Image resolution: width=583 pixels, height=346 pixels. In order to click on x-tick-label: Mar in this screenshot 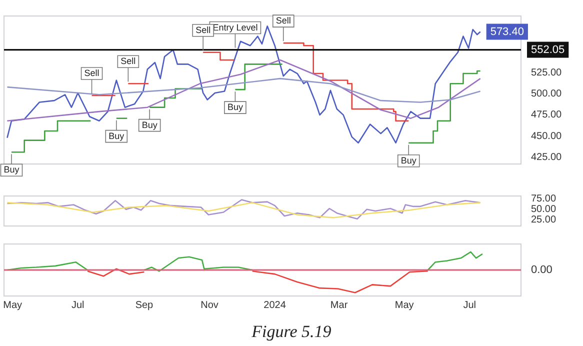, I will do `click(339, 305)`.